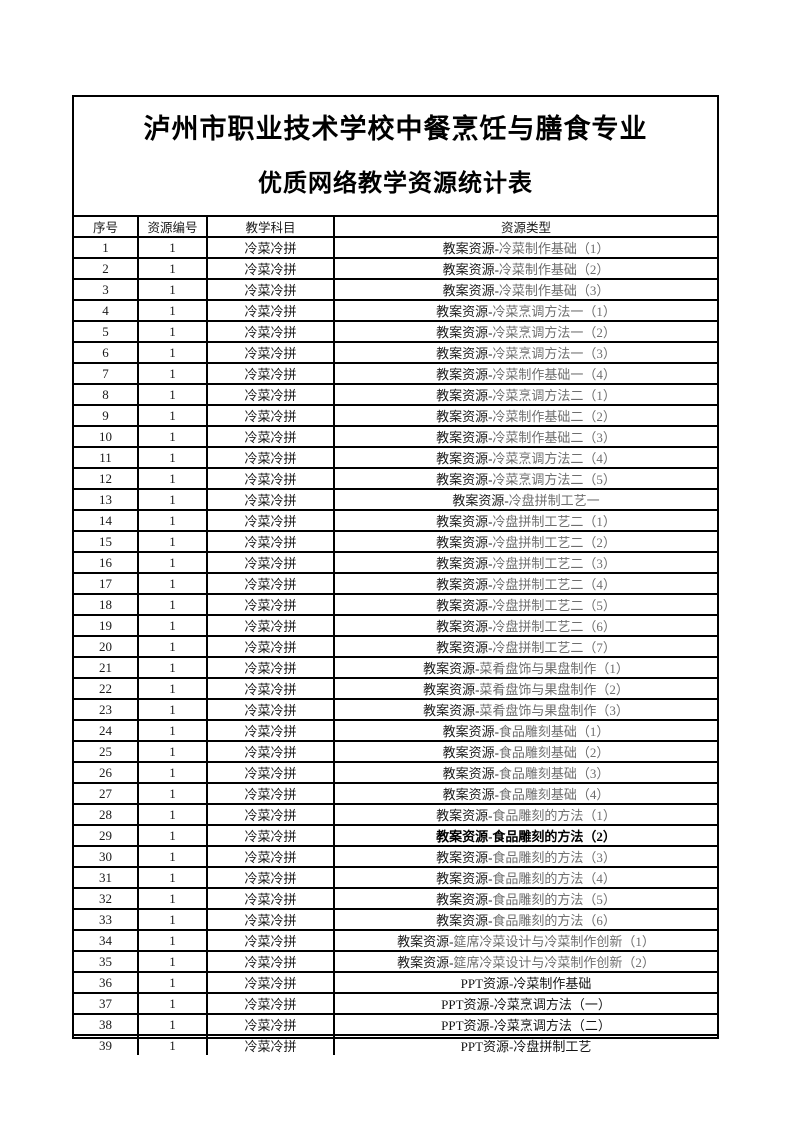  I want to click on resource-type-cell: 教案资源-筵席冷菜设计与冷菜制作创新（2）, so click(525, 961).